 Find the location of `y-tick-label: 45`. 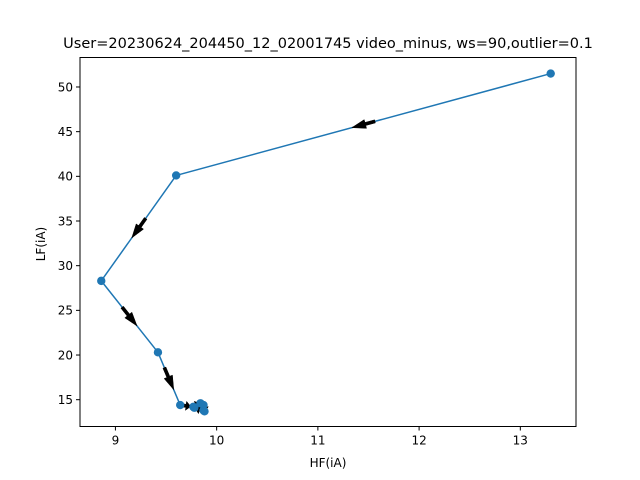

y-tick-label: 45 is located at coordinates (65, 132).